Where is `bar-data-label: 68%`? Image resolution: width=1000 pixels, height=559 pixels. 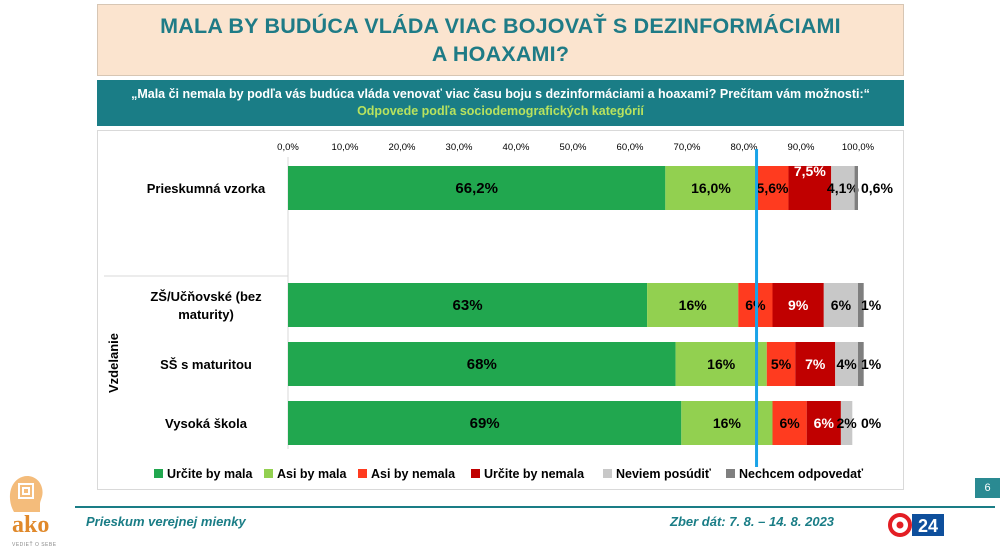
bar-data-label: 68% is located at coordinates (482, 364).